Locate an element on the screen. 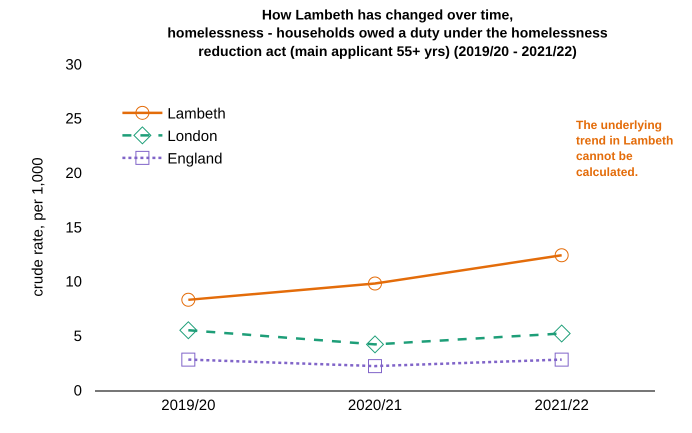 This screenshot has width=692, height=433. chart-title: How Lambeth has changed over time, homelessness - households owed a duty under the homelessness reduction act (main applicant 55+ yrs) (2019/20 - 2021/22) is located at coordinates (387, 32).